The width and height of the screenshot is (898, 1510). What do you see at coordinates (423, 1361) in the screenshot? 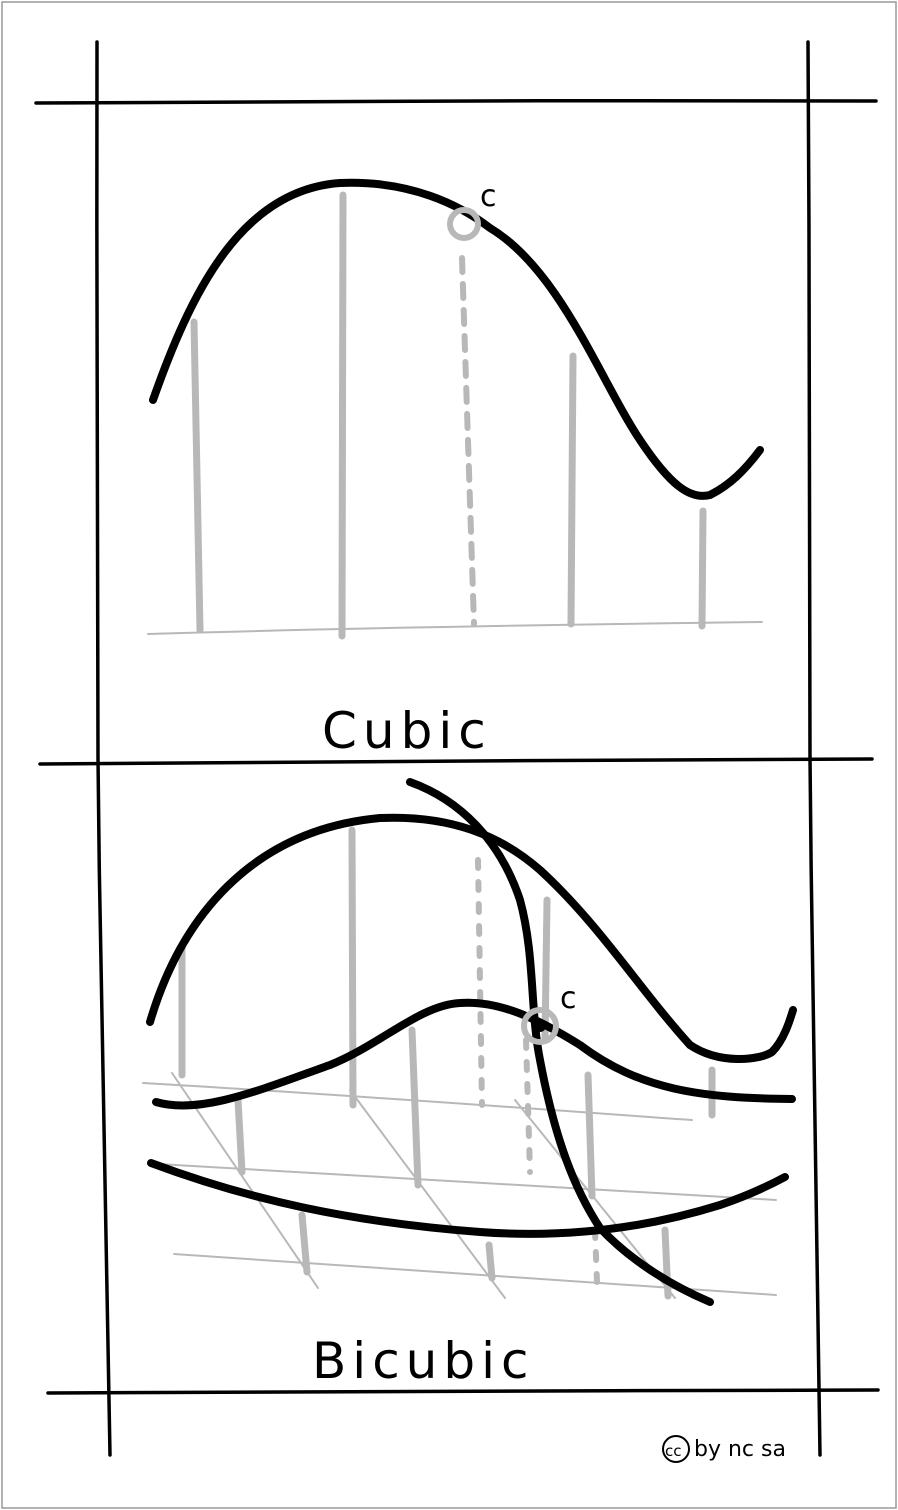
I see `bicubic-title: Bicubic` at bounding box center [423, 1361].